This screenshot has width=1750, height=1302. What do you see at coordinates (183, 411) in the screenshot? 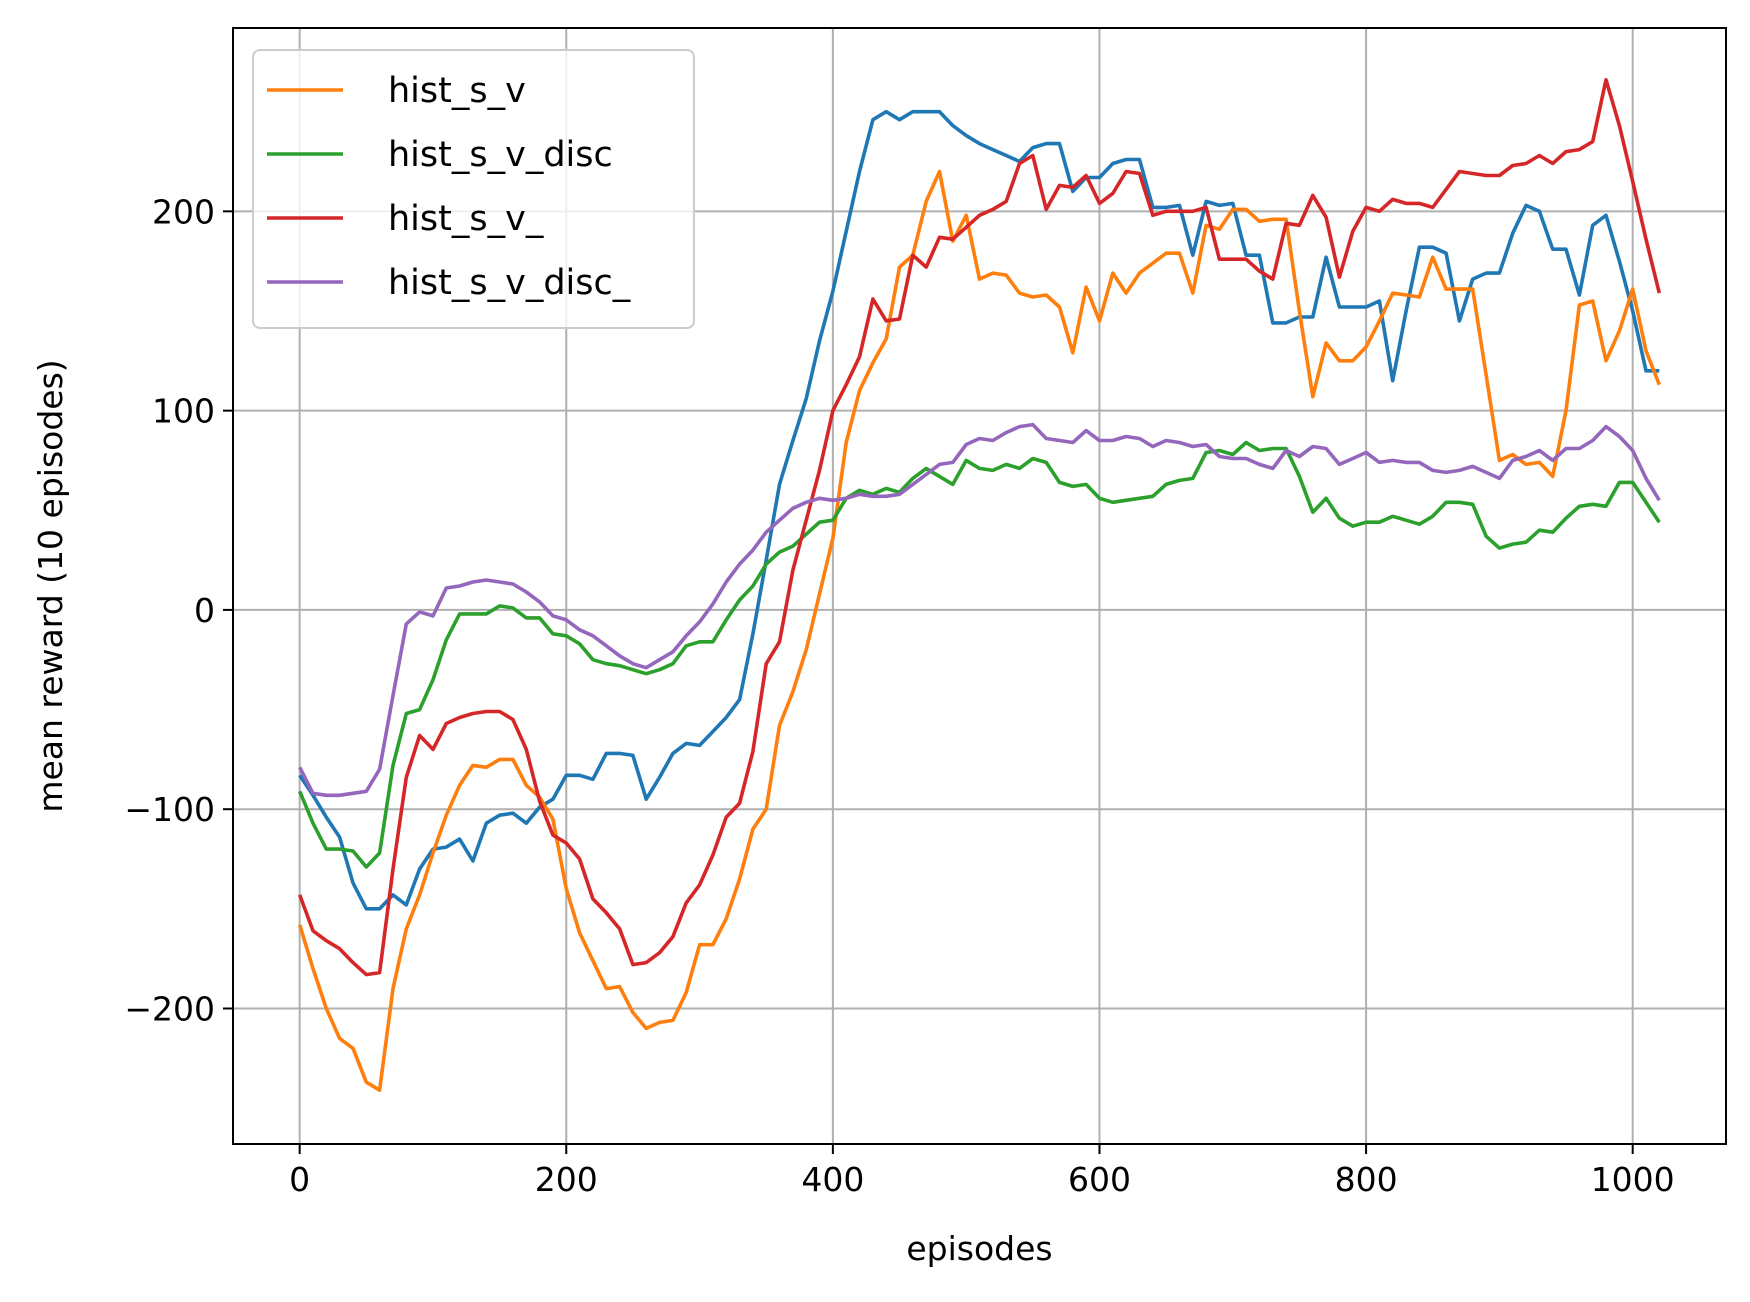
I see `y-tick-label: 100` at bounding box center [183, 411].